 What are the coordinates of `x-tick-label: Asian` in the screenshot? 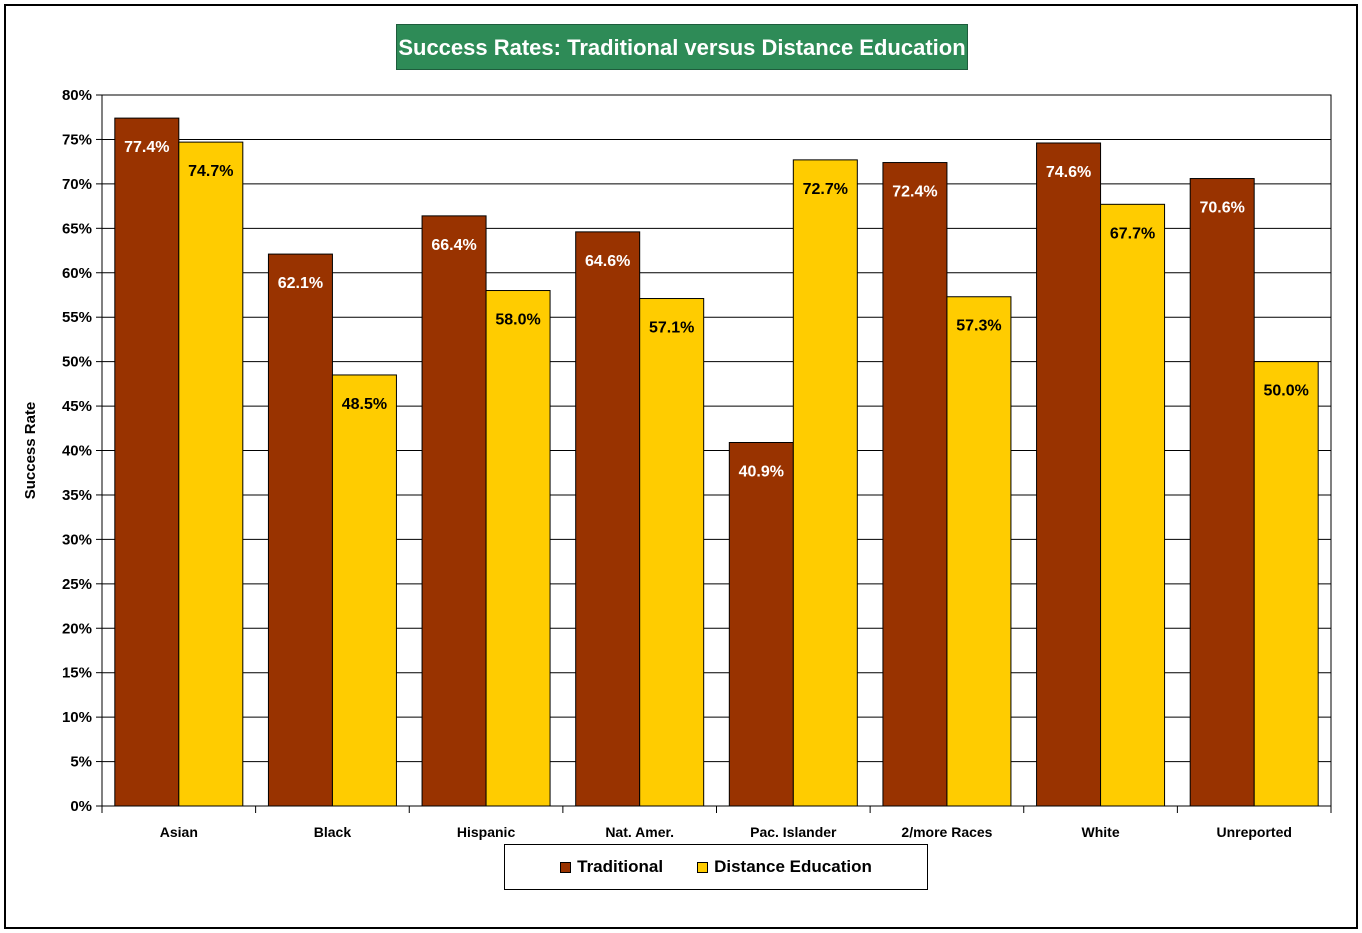 It's located at (179, 832).